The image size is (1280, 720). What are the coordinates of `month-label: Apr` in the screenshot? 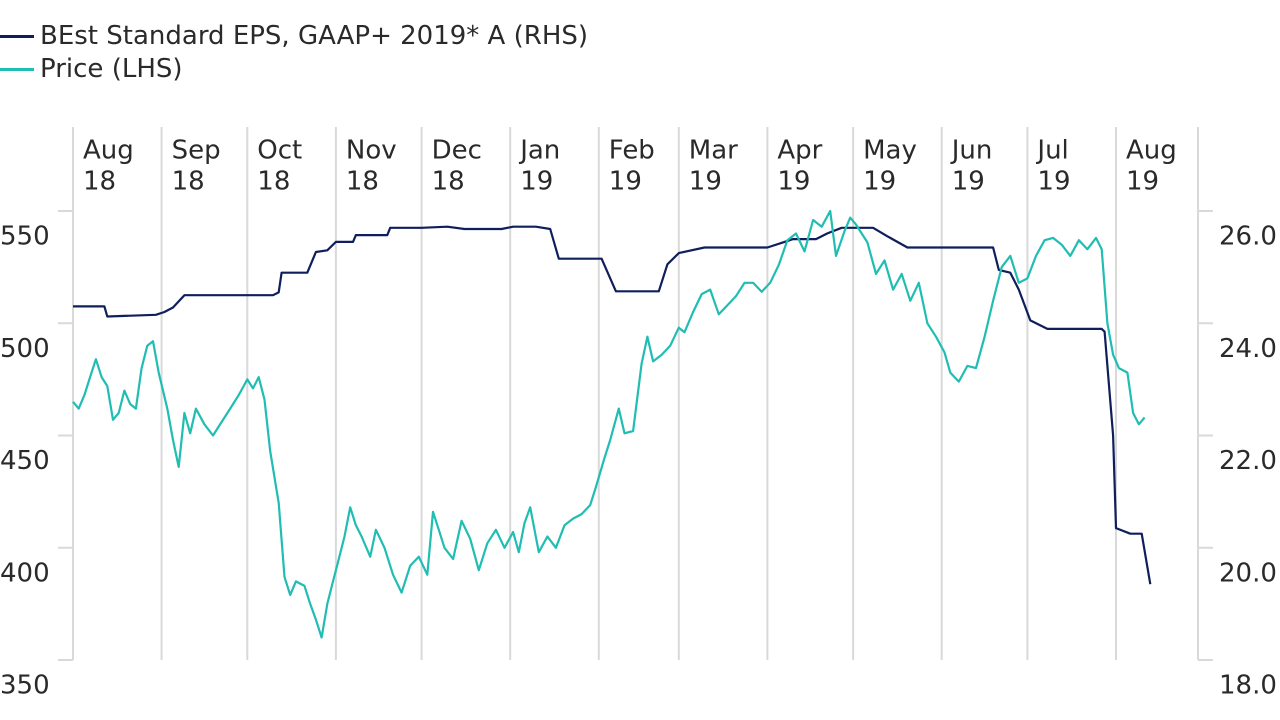 It's located at (799, 151).